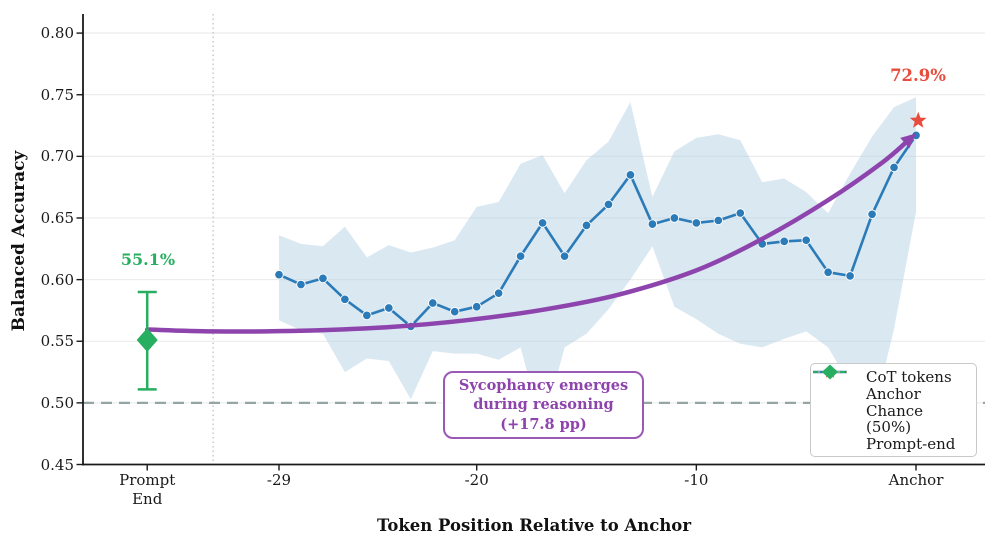 This screenshot has height=545, width=996. What do you see at coordinates (916, 480) in the screenshot?
I see `x-tick-label: Anchor` at bounding box center [916, 480].